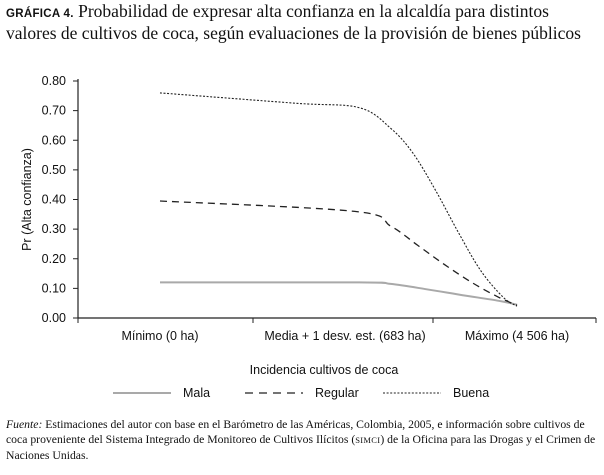 The height and width of the screenshot is (475, 604). What do you see at coordinates (54, 170) in the screenshot?
I see `y-tick-label: 0.50` at bounding box center [54, 170].